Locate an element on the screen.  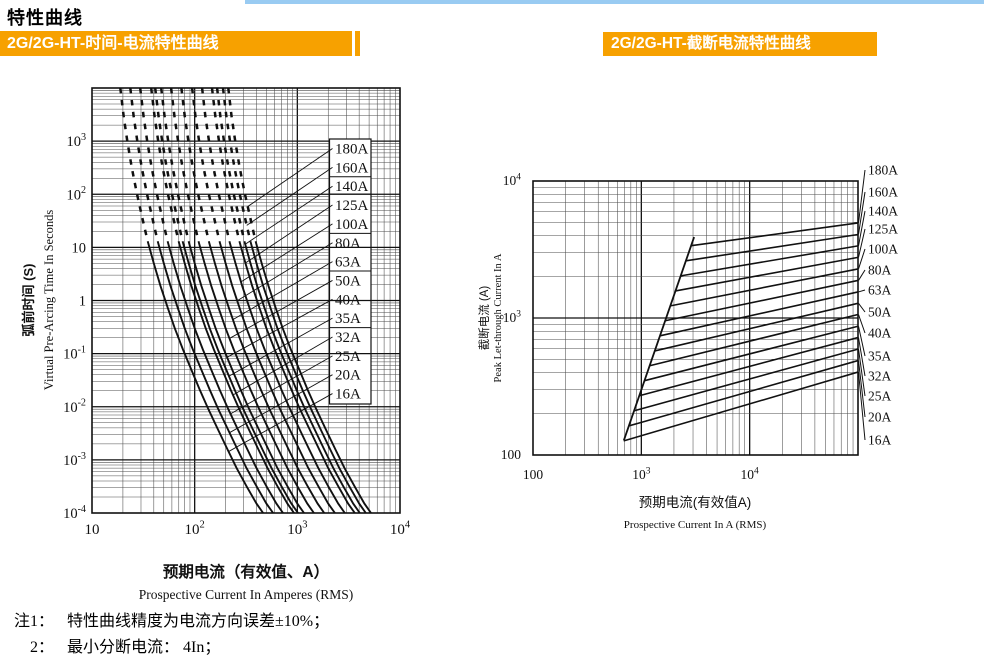
fan-line-16A is located at coordinates (741, 406).